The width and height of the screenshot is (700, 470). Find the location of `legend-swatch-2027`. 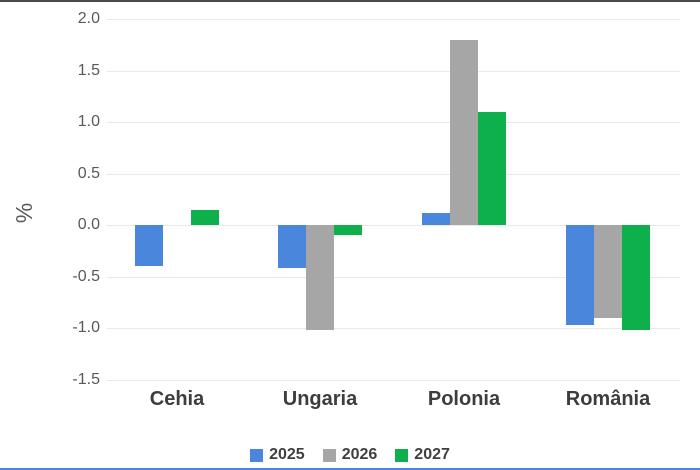

legend-swatch-2027 is located at coordinates (402, 455).